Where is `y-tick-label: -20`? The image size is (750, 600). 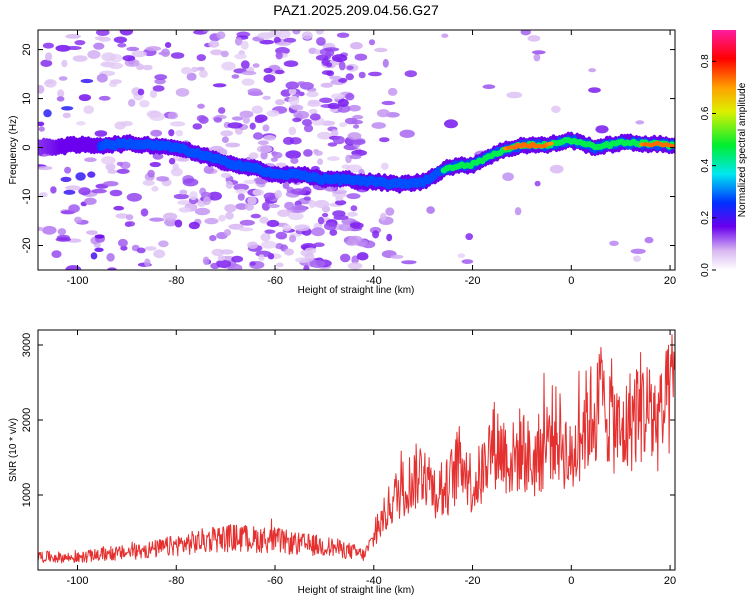
y-tick-label: -20 is located at coordinates (27, 246).